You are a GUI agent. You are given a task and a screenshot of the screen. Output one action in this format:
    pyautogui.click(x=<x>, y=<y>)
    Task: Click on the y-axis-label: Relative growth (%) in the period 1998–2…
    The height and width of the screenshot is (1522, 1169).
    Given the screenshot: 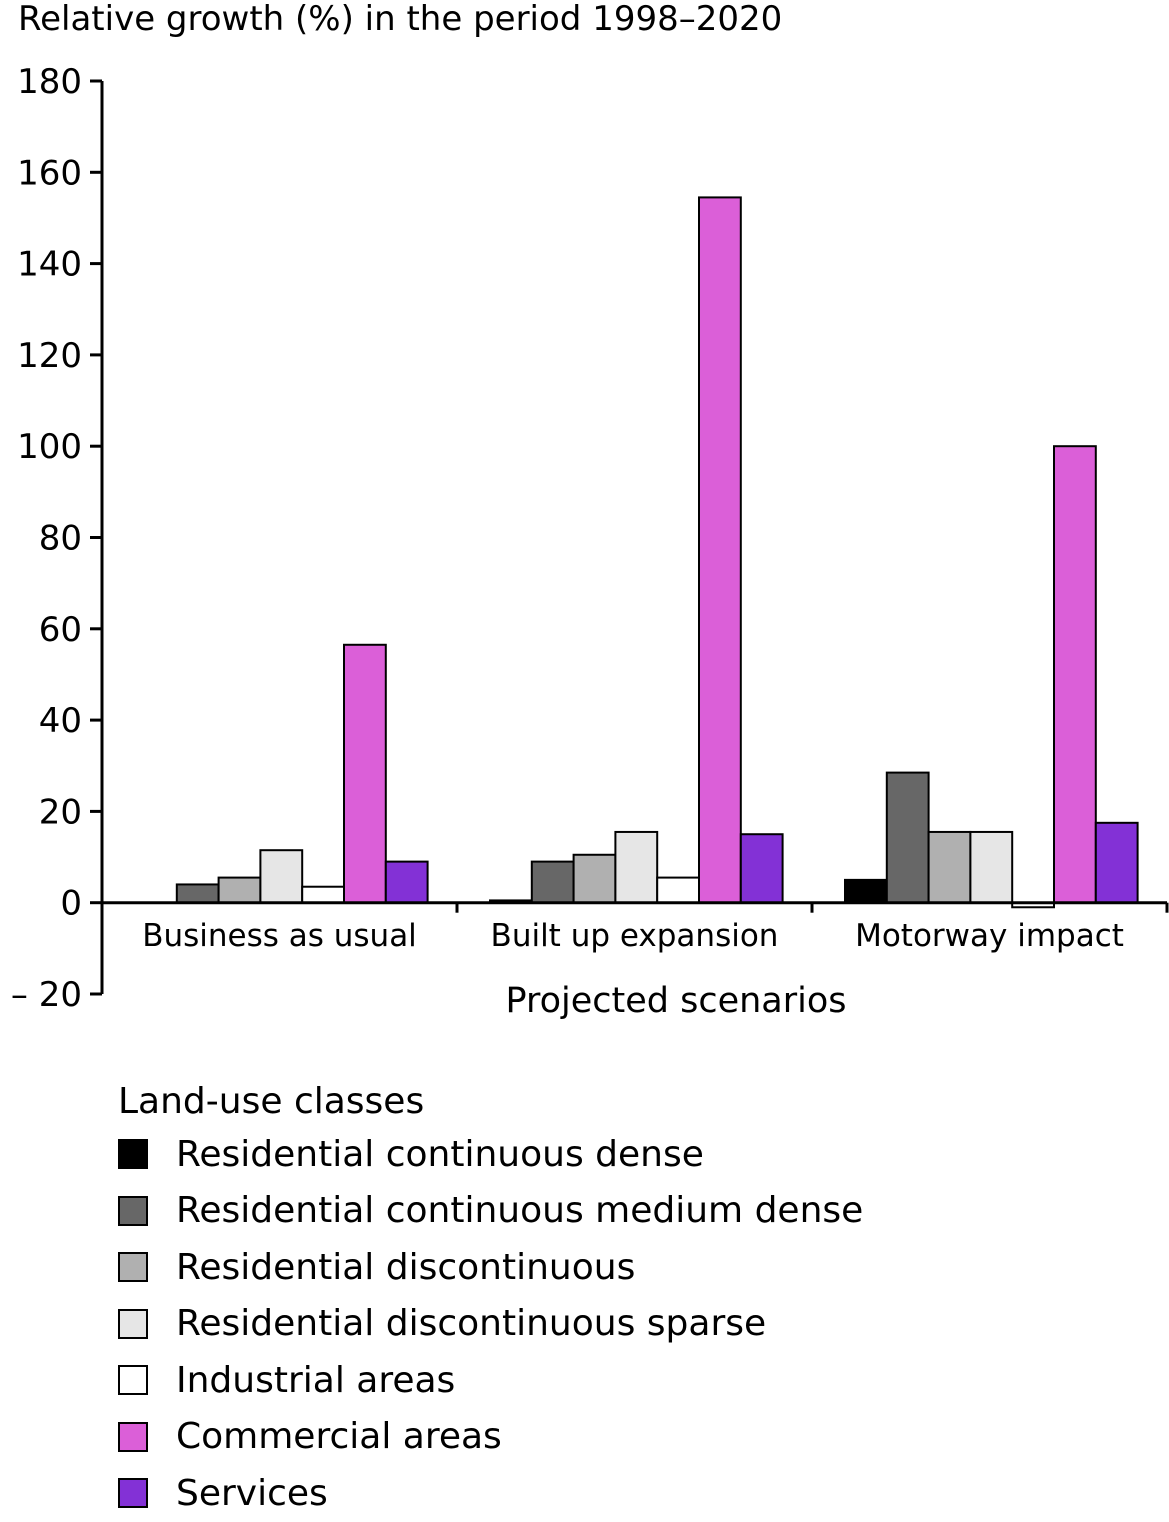 What is the action you would take?
    pyautogui.click(x=400, y=19)
    